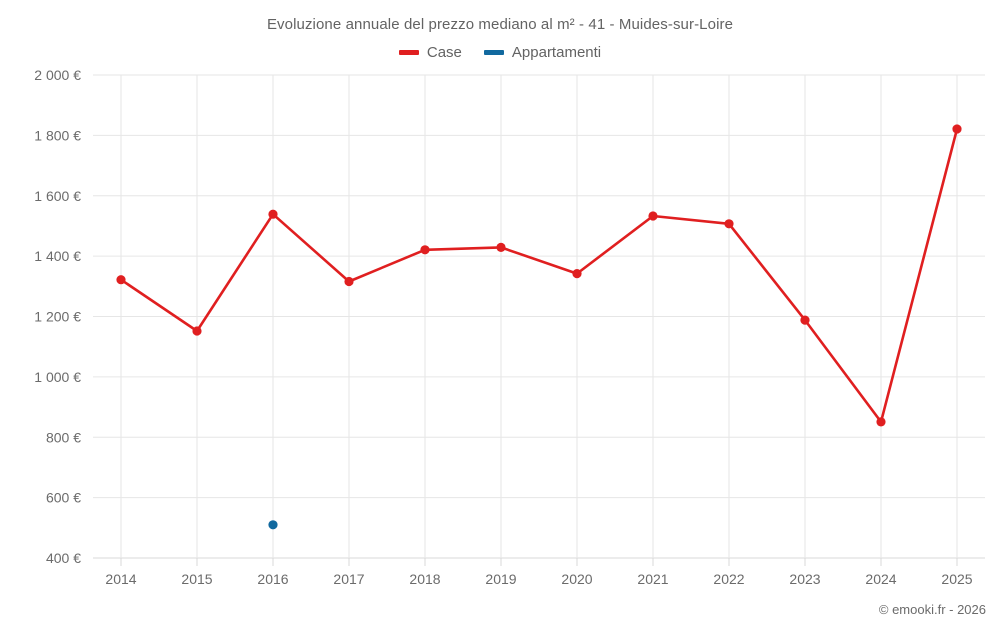 This screenshot has height=625, width=1000. Describe the element at coordinates (652, 579) in the screenshot. I see `x-tick-label: 2021` at that location.